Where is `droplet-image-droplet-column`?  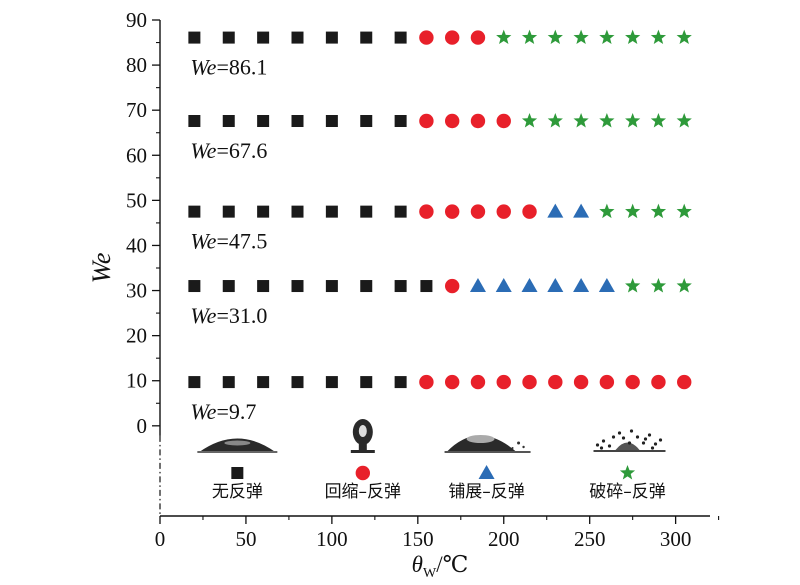 droplet-image-droplet-column is located at coordinates (362, 436).